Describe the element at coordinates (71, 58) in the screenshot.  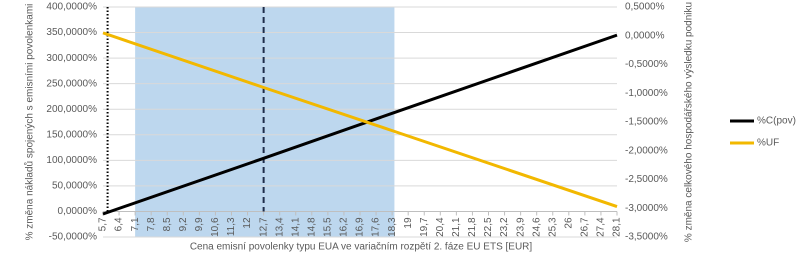
I see `y-tick-label: 300,0000%` at that location.